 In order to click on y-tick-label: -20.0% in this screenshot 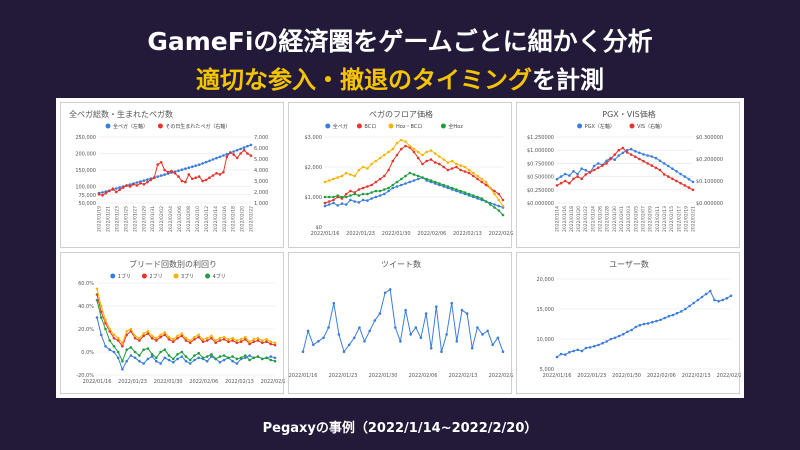, I will do `click(85, 376)`.